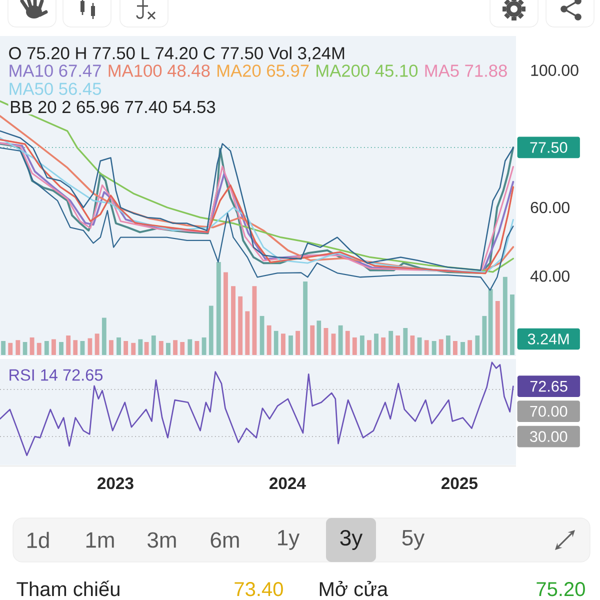 The height and width of the screenshot is (600, 600). Describe the element at coordinates (258, 589) in the screenshot. I see `text: 73.40` at that location.